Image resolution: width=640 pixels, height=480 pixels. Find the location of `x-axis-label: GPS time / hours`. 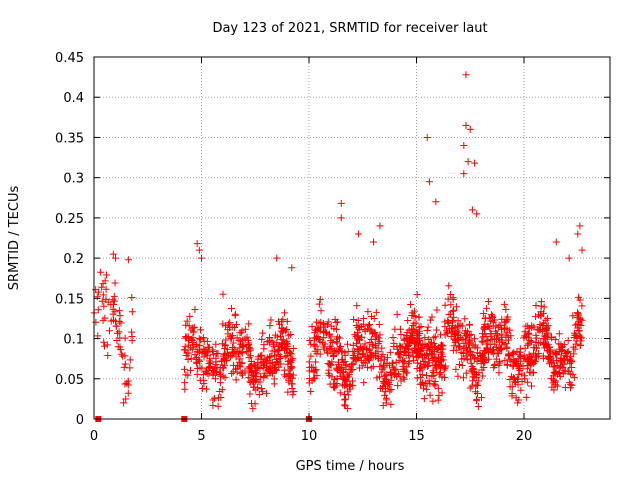

x-axis-label: GPS time / hours is located at coordinates (350, 466).